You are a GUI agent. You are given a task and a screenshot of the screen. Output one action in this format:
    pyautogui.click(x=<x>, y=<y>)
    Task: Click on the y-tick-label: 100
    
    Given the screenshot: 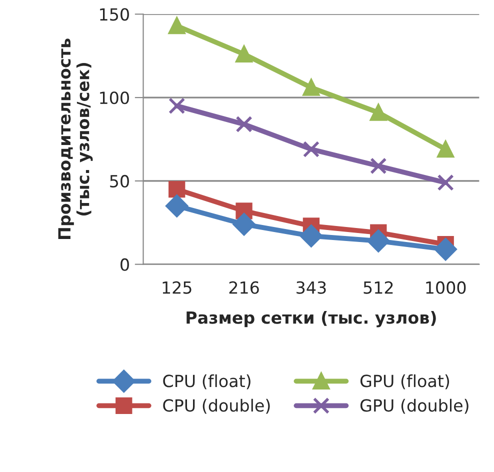 What is the action you would take?
    pyautogui.click(x=114, y=98)
    